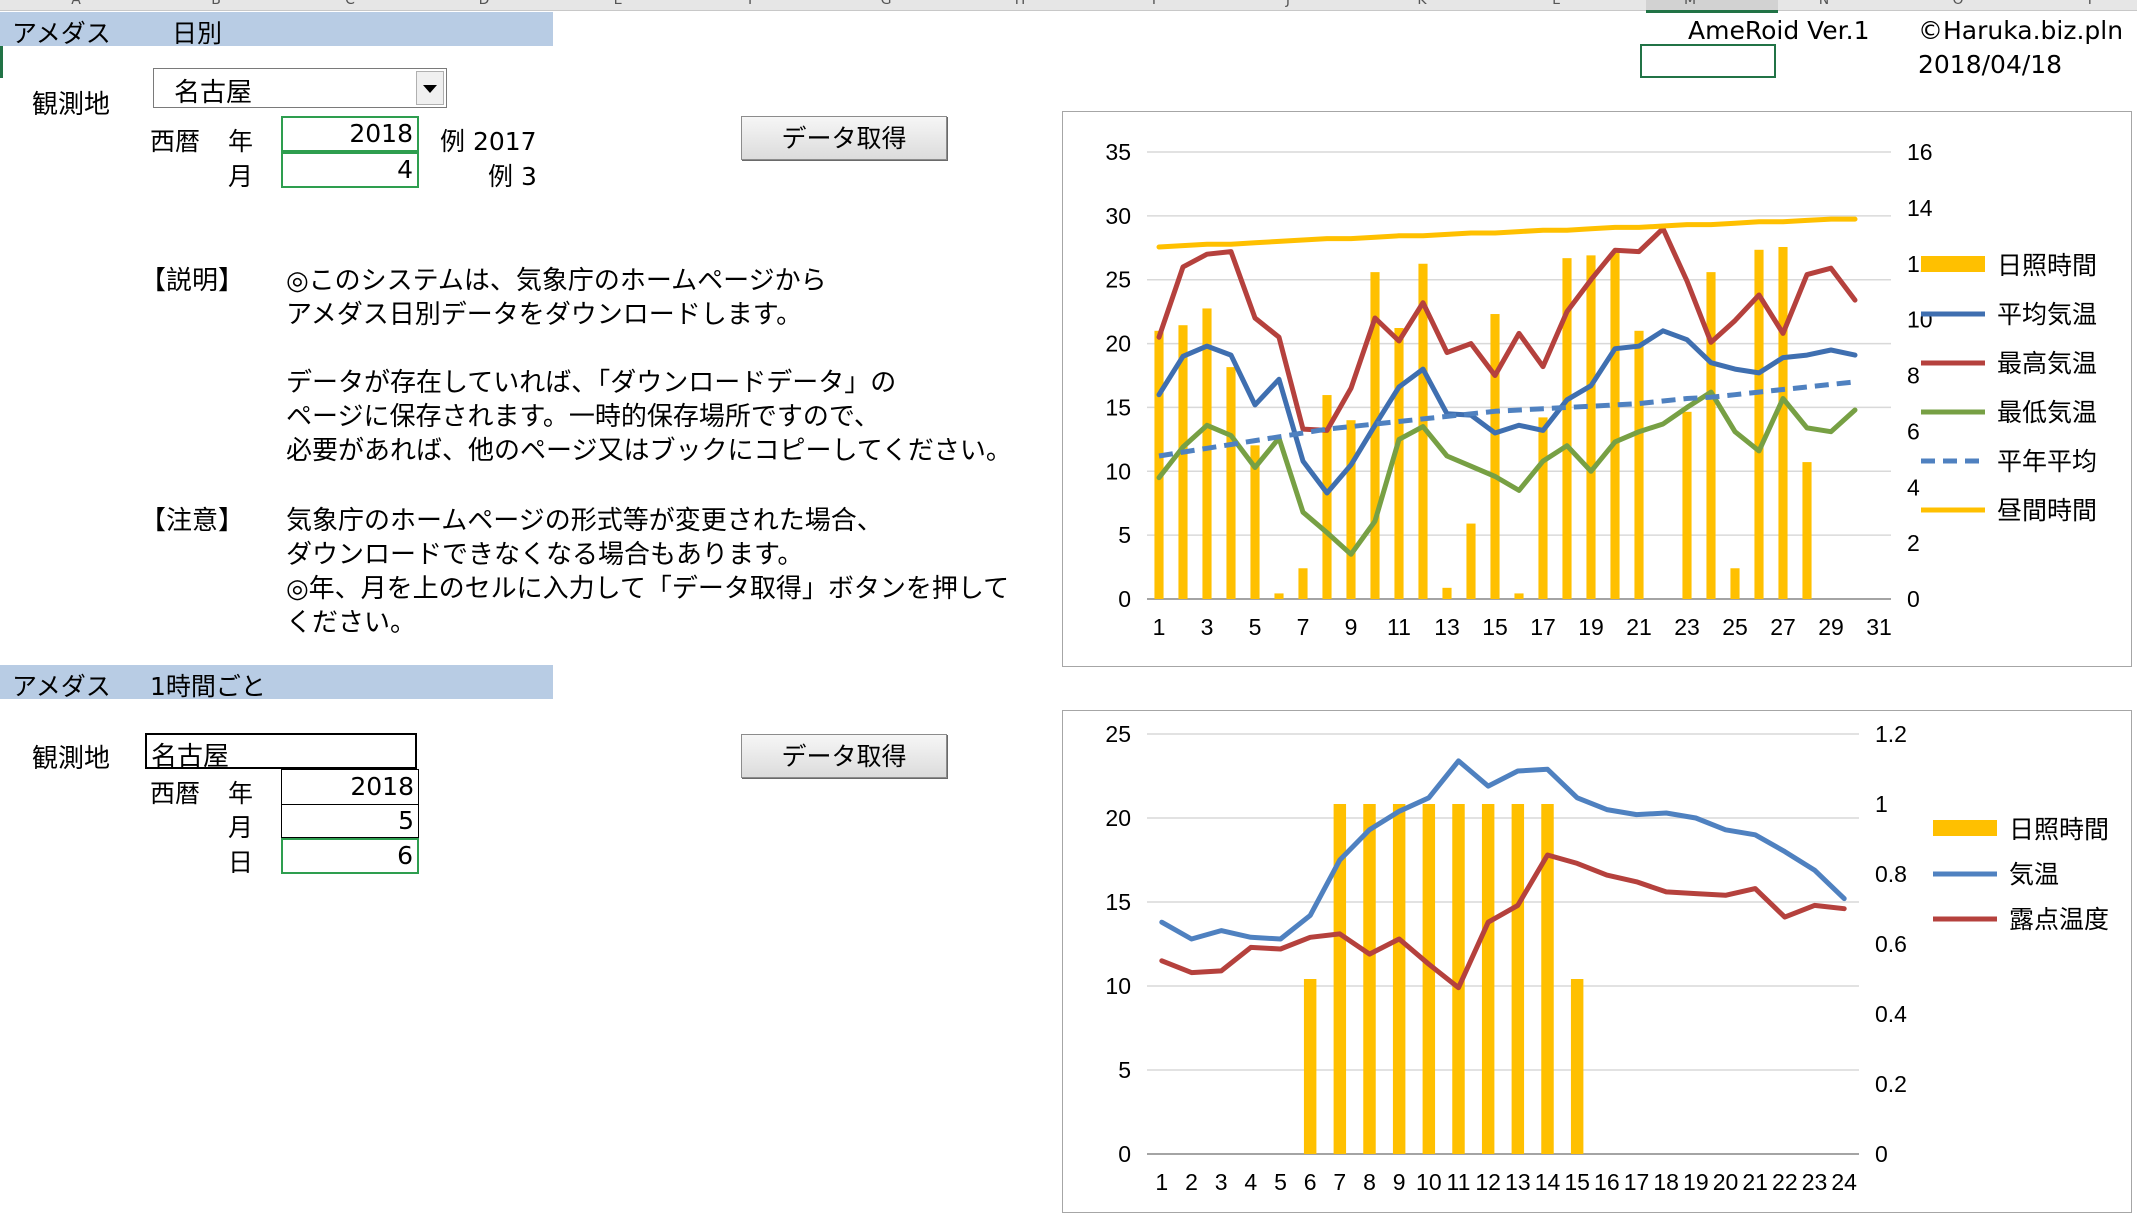 This screenshot has width=2137, height=1226. Describe the element at coordinates (61, 686) in the screenshot. I see `hourly-band-left: アメダス` at that location.